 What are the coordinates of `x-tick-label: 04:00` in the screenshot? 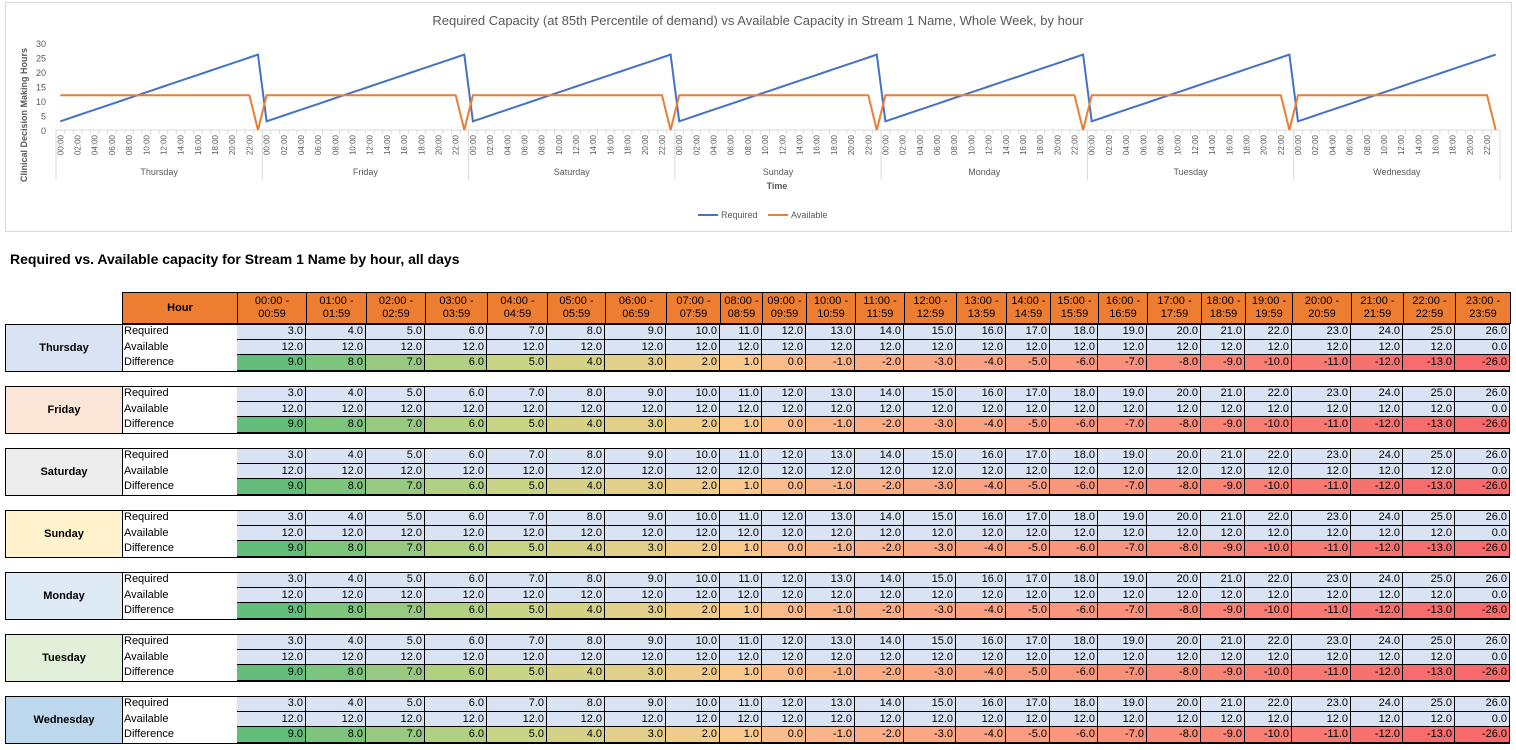 It's located at (1126, 144).